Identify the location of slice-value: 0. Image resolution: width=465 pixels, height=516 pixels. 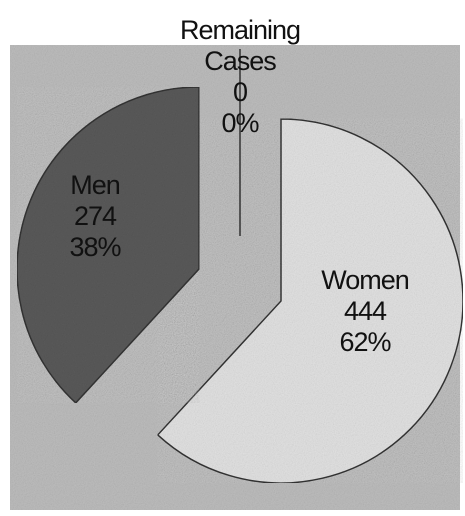
(240, 92).